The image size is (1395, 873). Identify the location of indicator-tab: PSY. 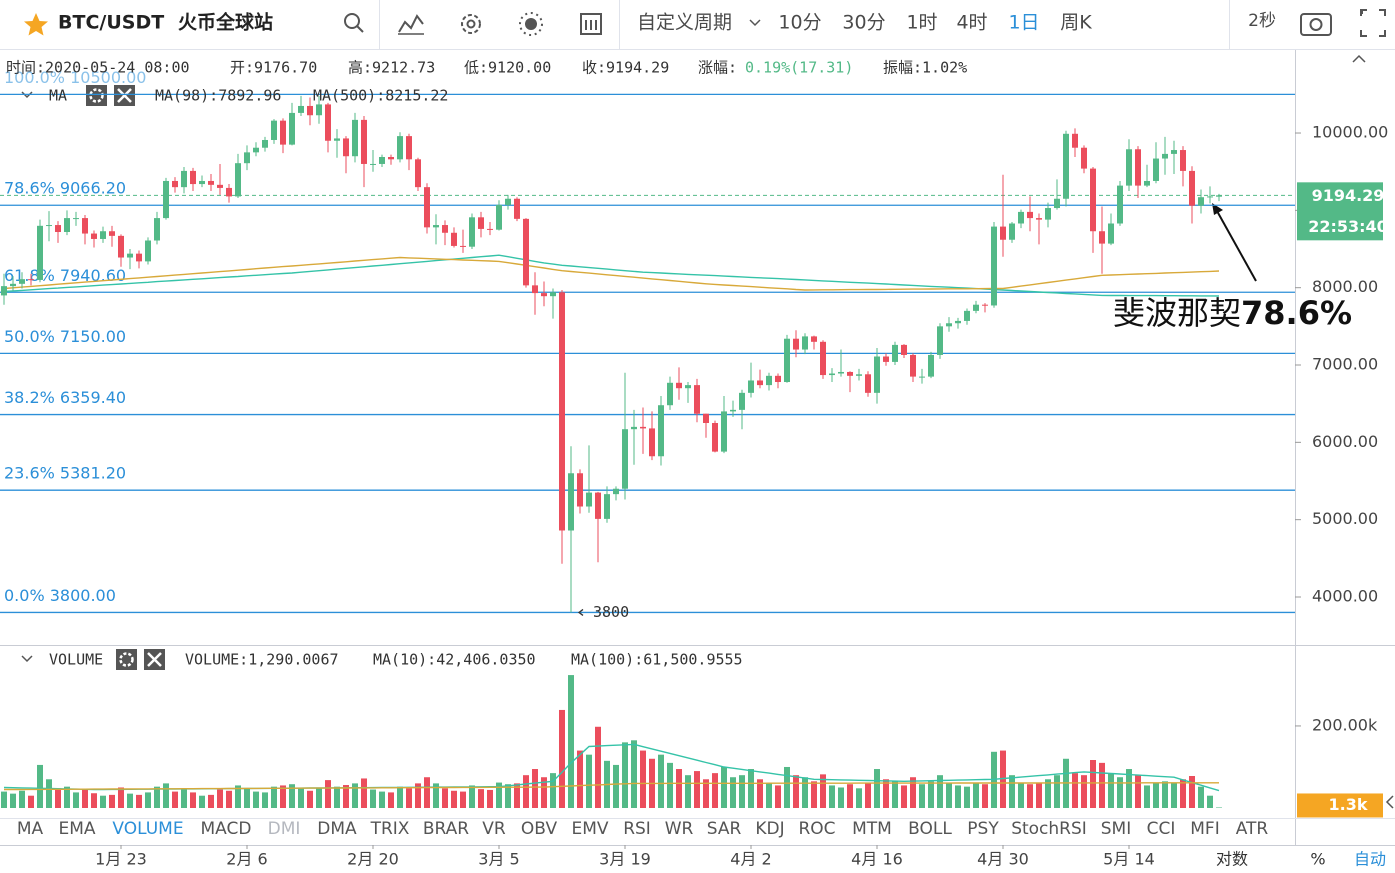
(983, 829).